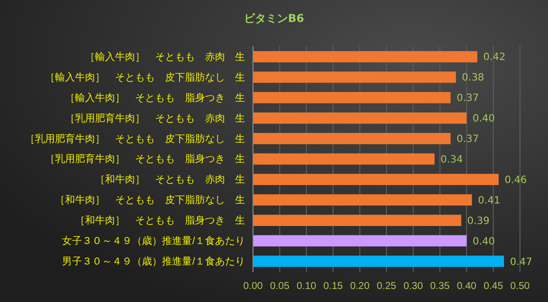 The width and height of the screenshot is (548, 302). I want to click on y-tick-label: ［輸入牛肉］ そともも 脂身つき 生, so click(155, 98).